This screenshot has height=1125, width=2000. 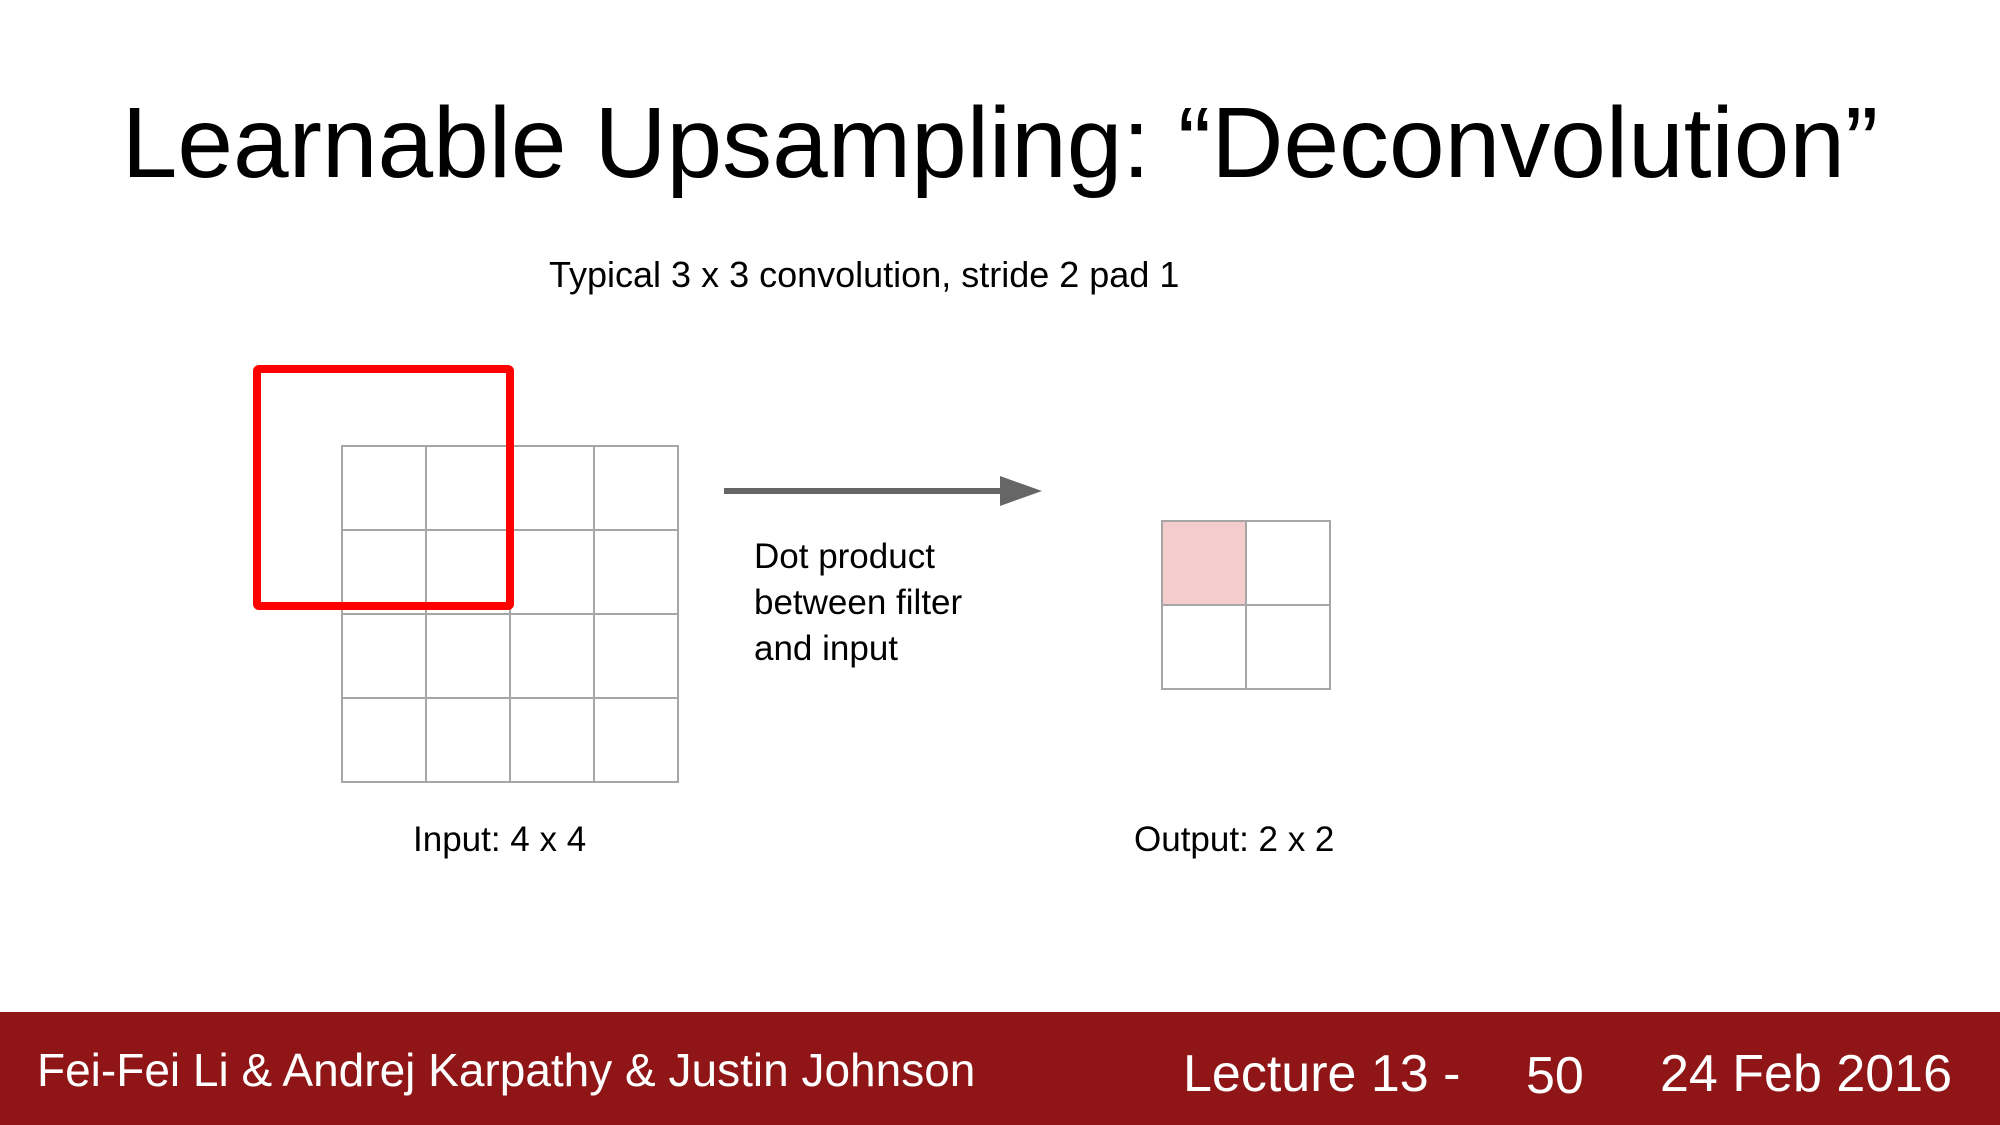 What do you see at coordinates (1021, 491) in the screenshot?
I see `arrow-head` at bounding box center [1021, 491].